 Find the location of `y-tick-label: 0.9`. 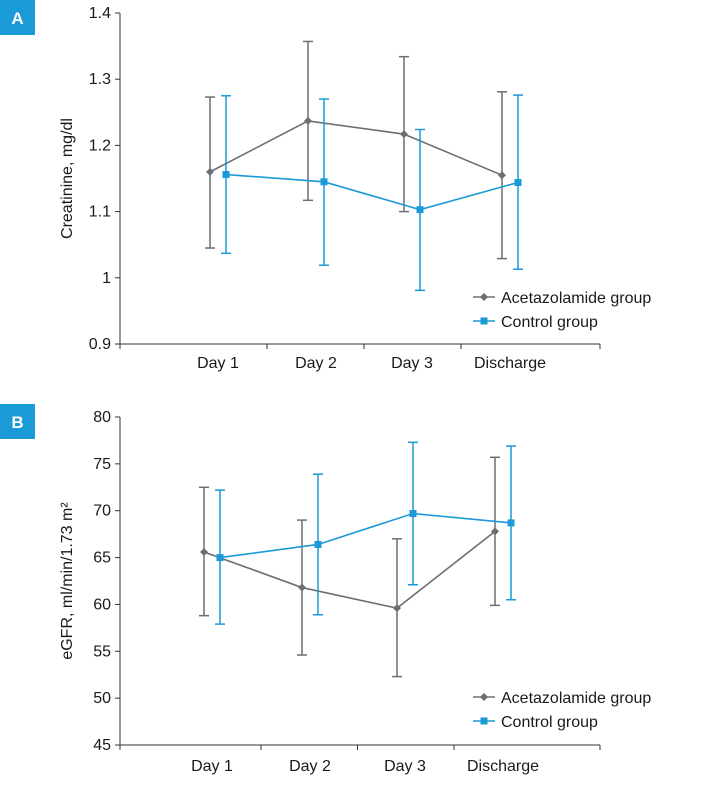

y-tick-label: 0.9 is located at coordinates (100, 344).